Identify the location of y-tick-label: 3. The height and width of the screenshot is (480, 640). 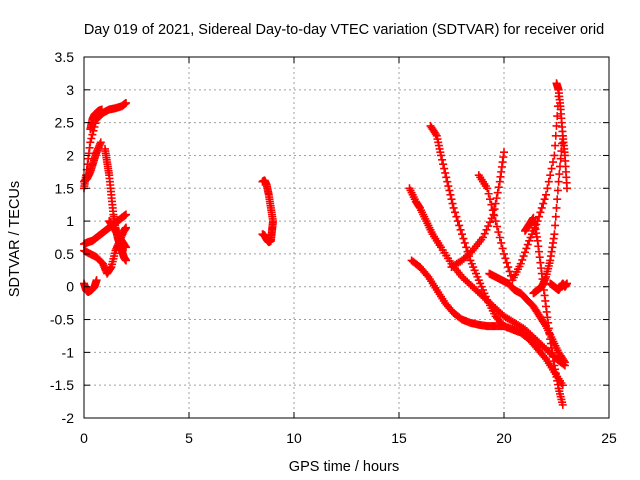
(70, 90).